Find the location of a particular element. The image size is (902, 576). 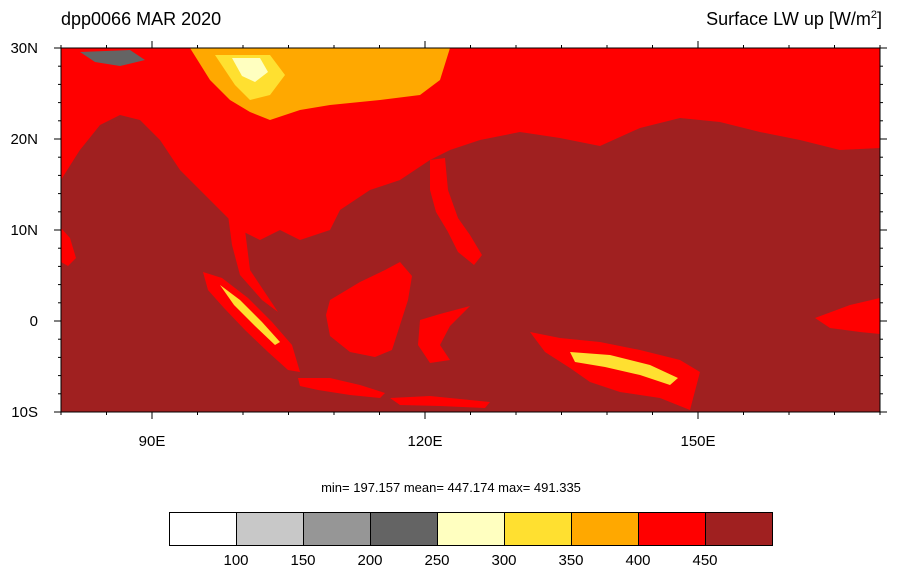

java is located at coordinates (341, 388).